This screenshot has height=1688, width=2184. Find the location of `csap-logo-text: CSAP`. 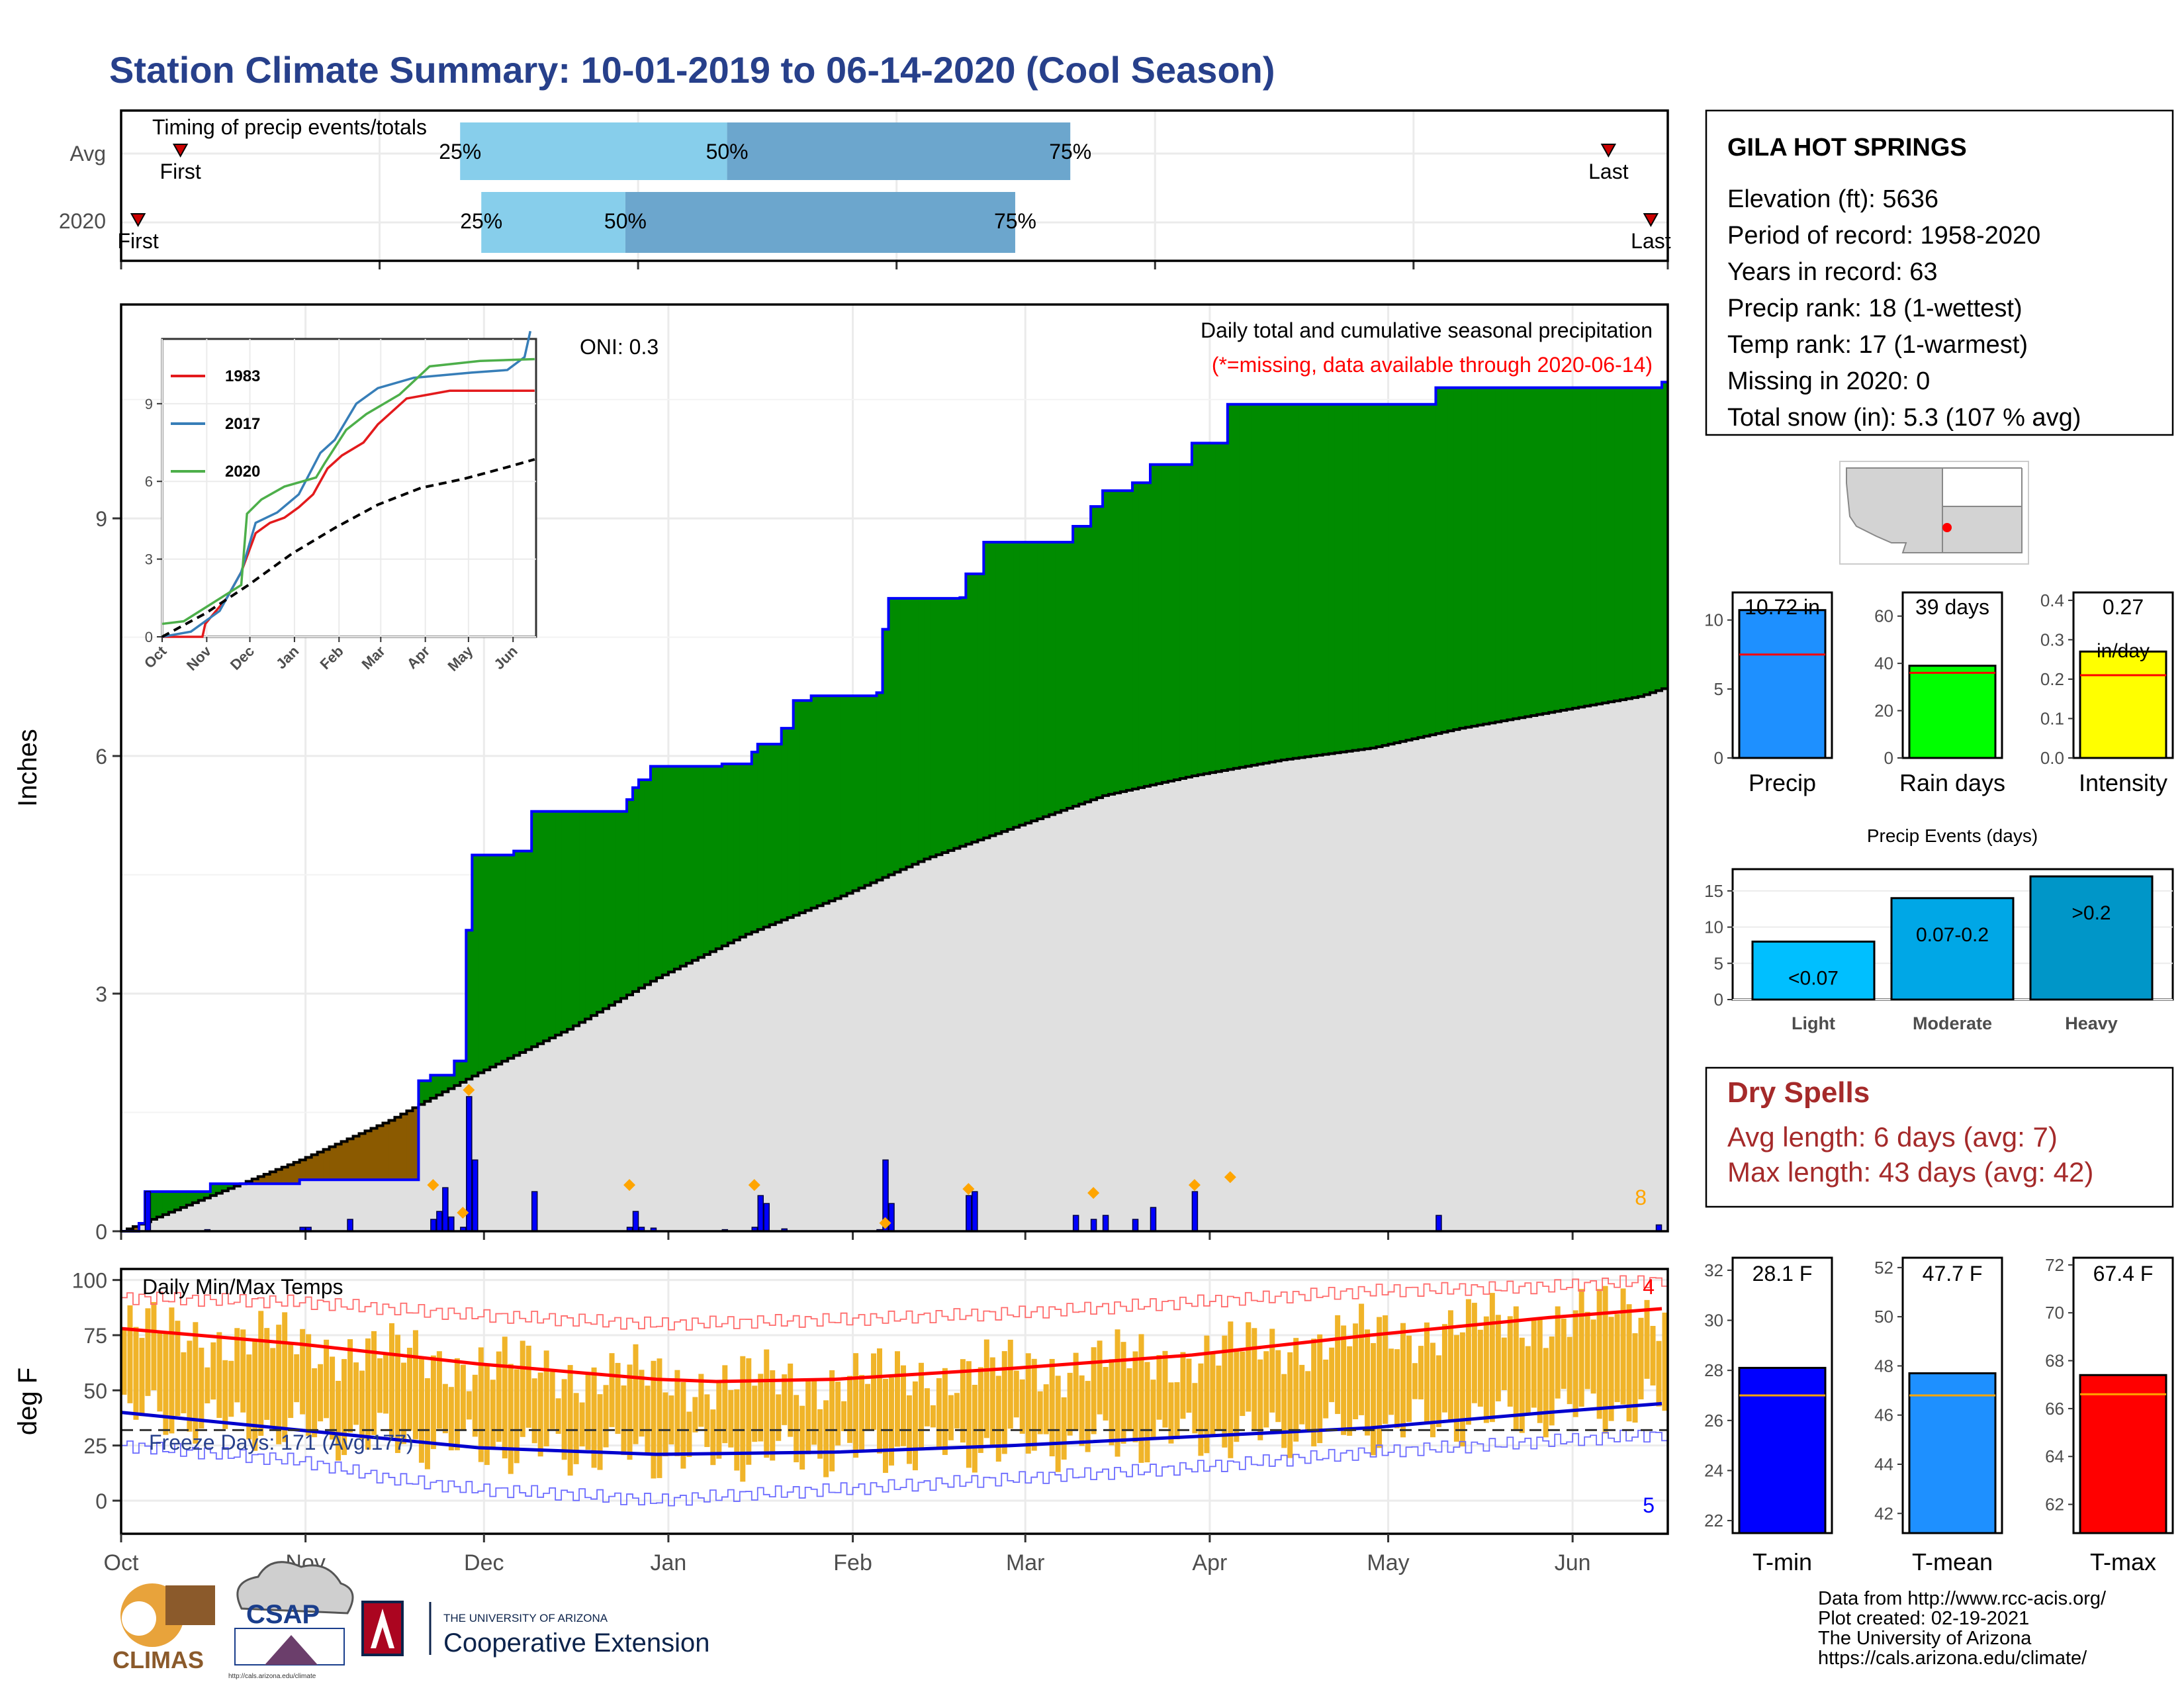

csap-logo-text: CSAP is located at coordinates (283, 1614).